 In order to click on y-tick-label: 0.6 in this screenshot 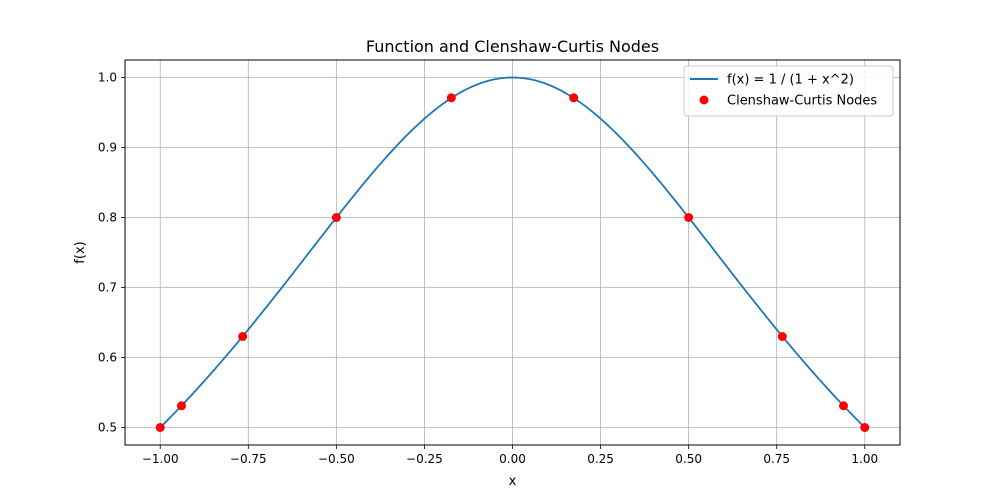, I will do `click(107, 358)`.